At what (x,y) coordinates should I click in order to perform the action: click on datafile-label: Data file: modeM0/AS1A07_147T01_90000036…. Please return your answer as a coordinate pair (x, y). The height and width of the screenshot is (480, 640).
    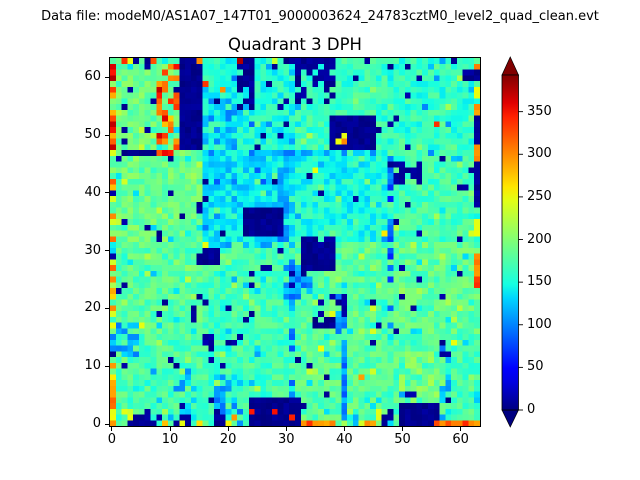
    Looking at the image, I should click on (320, 16).